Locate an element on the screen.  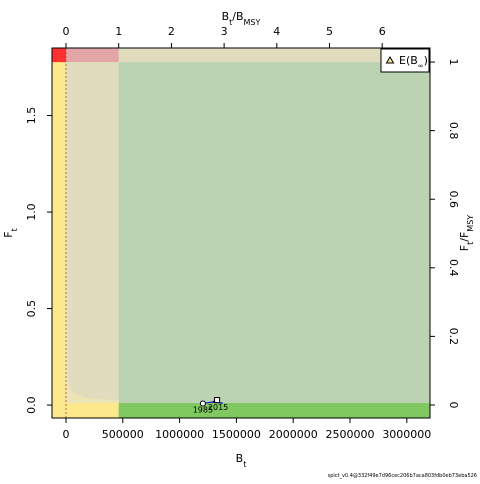
y-tick-label: 0.5 is located at coordinates (31, 309).